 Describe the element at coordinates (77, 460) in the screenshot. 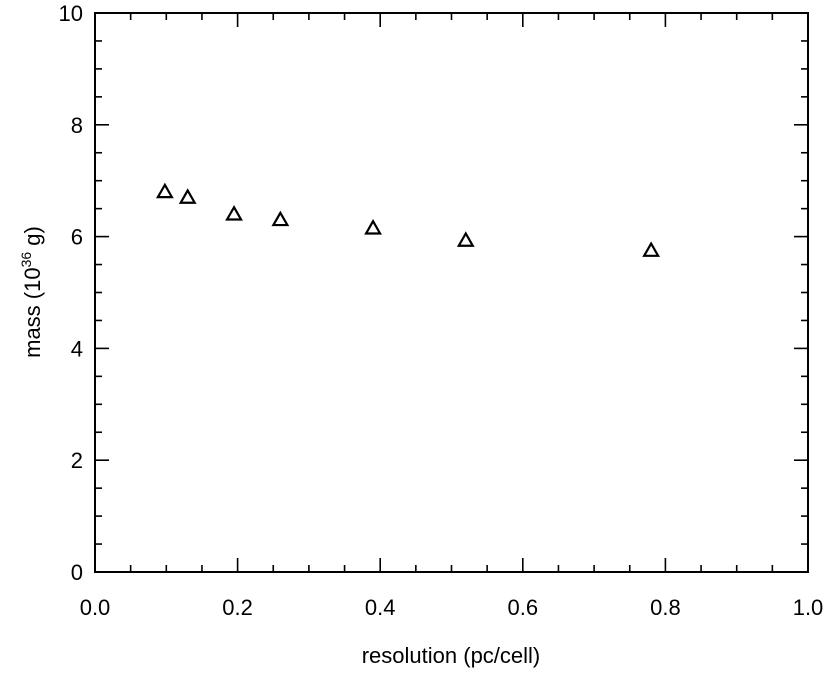

I see `y-tick-label: 2` at that location.